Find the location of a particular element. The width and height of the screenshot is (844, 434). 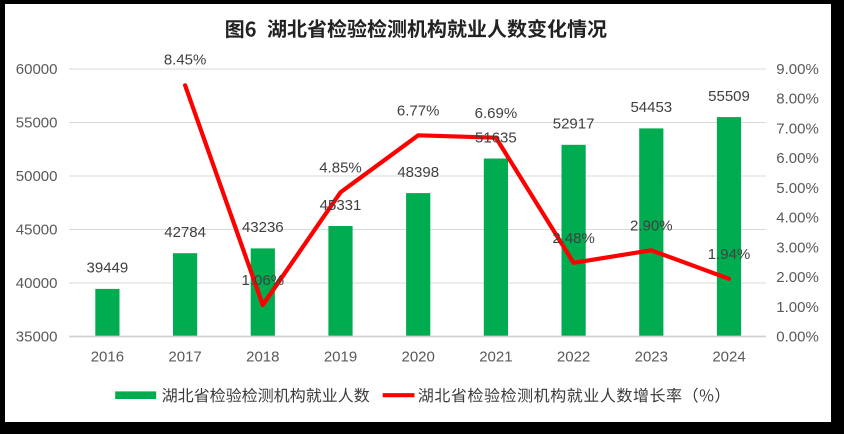

svg-text: 35000 is located at coordinates (37, 337).